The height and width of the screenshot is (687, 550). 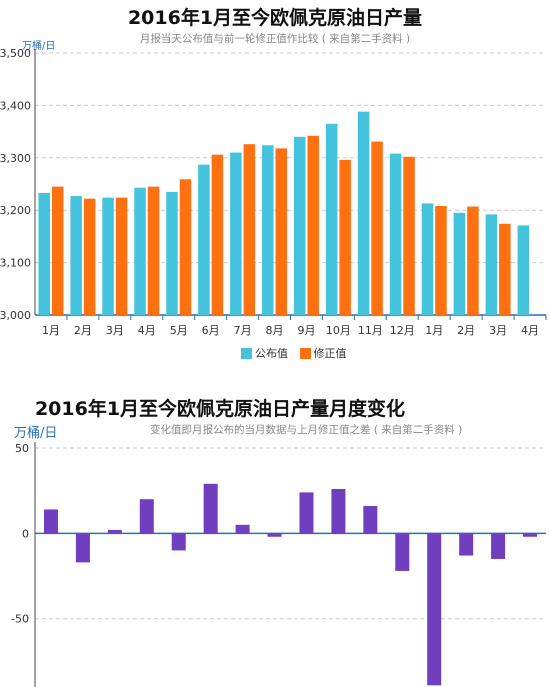 I want to click on x-tick-label: 9月, so click(x=306, y=330).